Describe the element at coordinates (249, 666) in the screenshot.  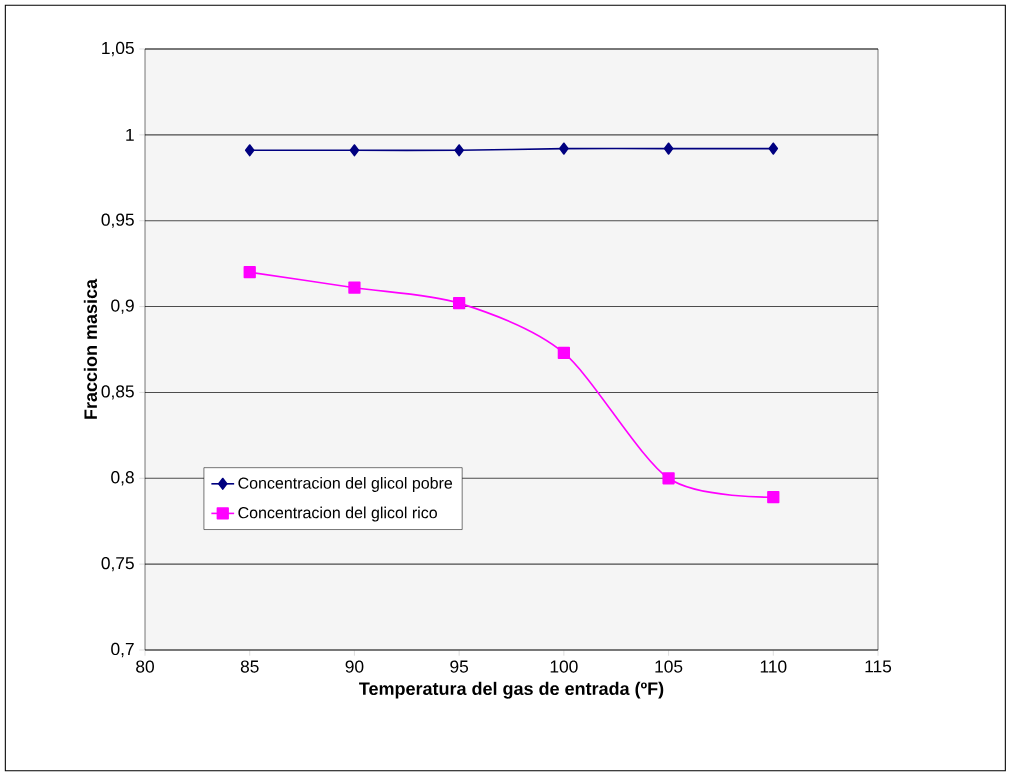
I see `x-tick-label: 85` at that location.